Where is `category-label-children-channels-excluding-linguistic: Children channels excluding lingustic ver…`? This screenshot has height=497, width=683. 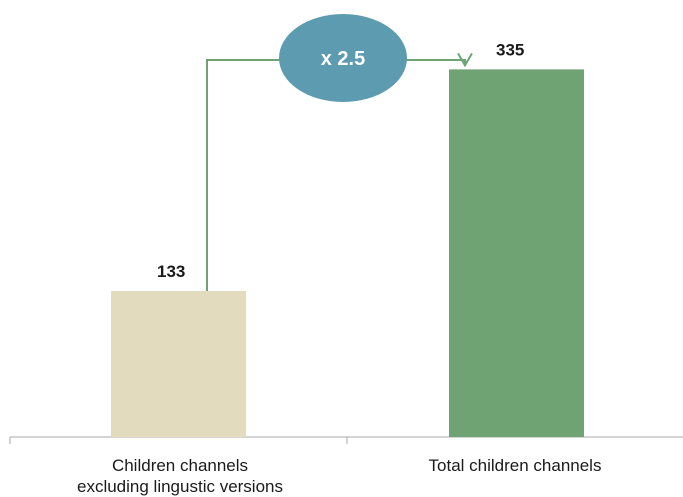
category-label-children-channels-excluding-linguistic: Children channels excluding lingustic ver… is located at coordinates (180, 476).